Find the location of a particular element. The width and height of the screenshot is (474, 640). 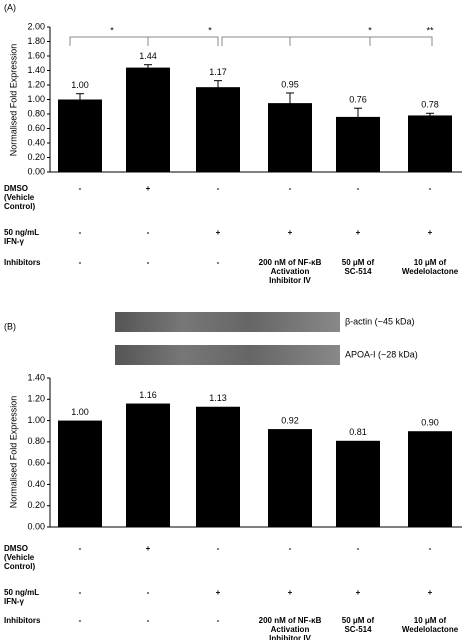

data-label: 0.81 is located at coordinates (358, 432).